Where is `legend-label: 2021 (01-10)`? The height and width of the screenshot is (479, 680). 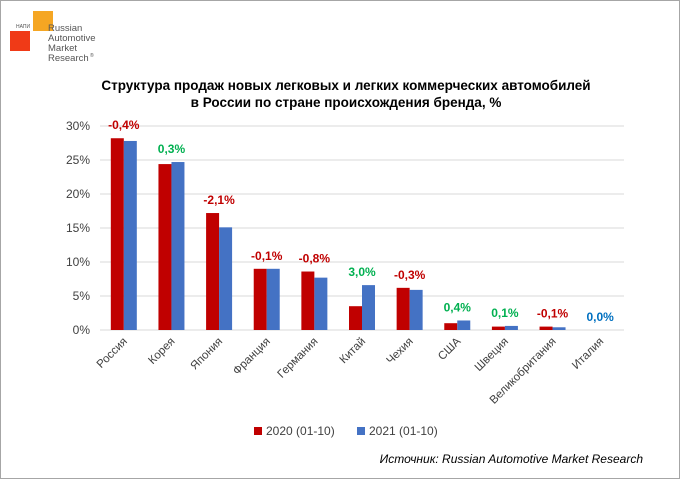 legend-label: 2021 (01-10) is located at coordinates (403, 431).